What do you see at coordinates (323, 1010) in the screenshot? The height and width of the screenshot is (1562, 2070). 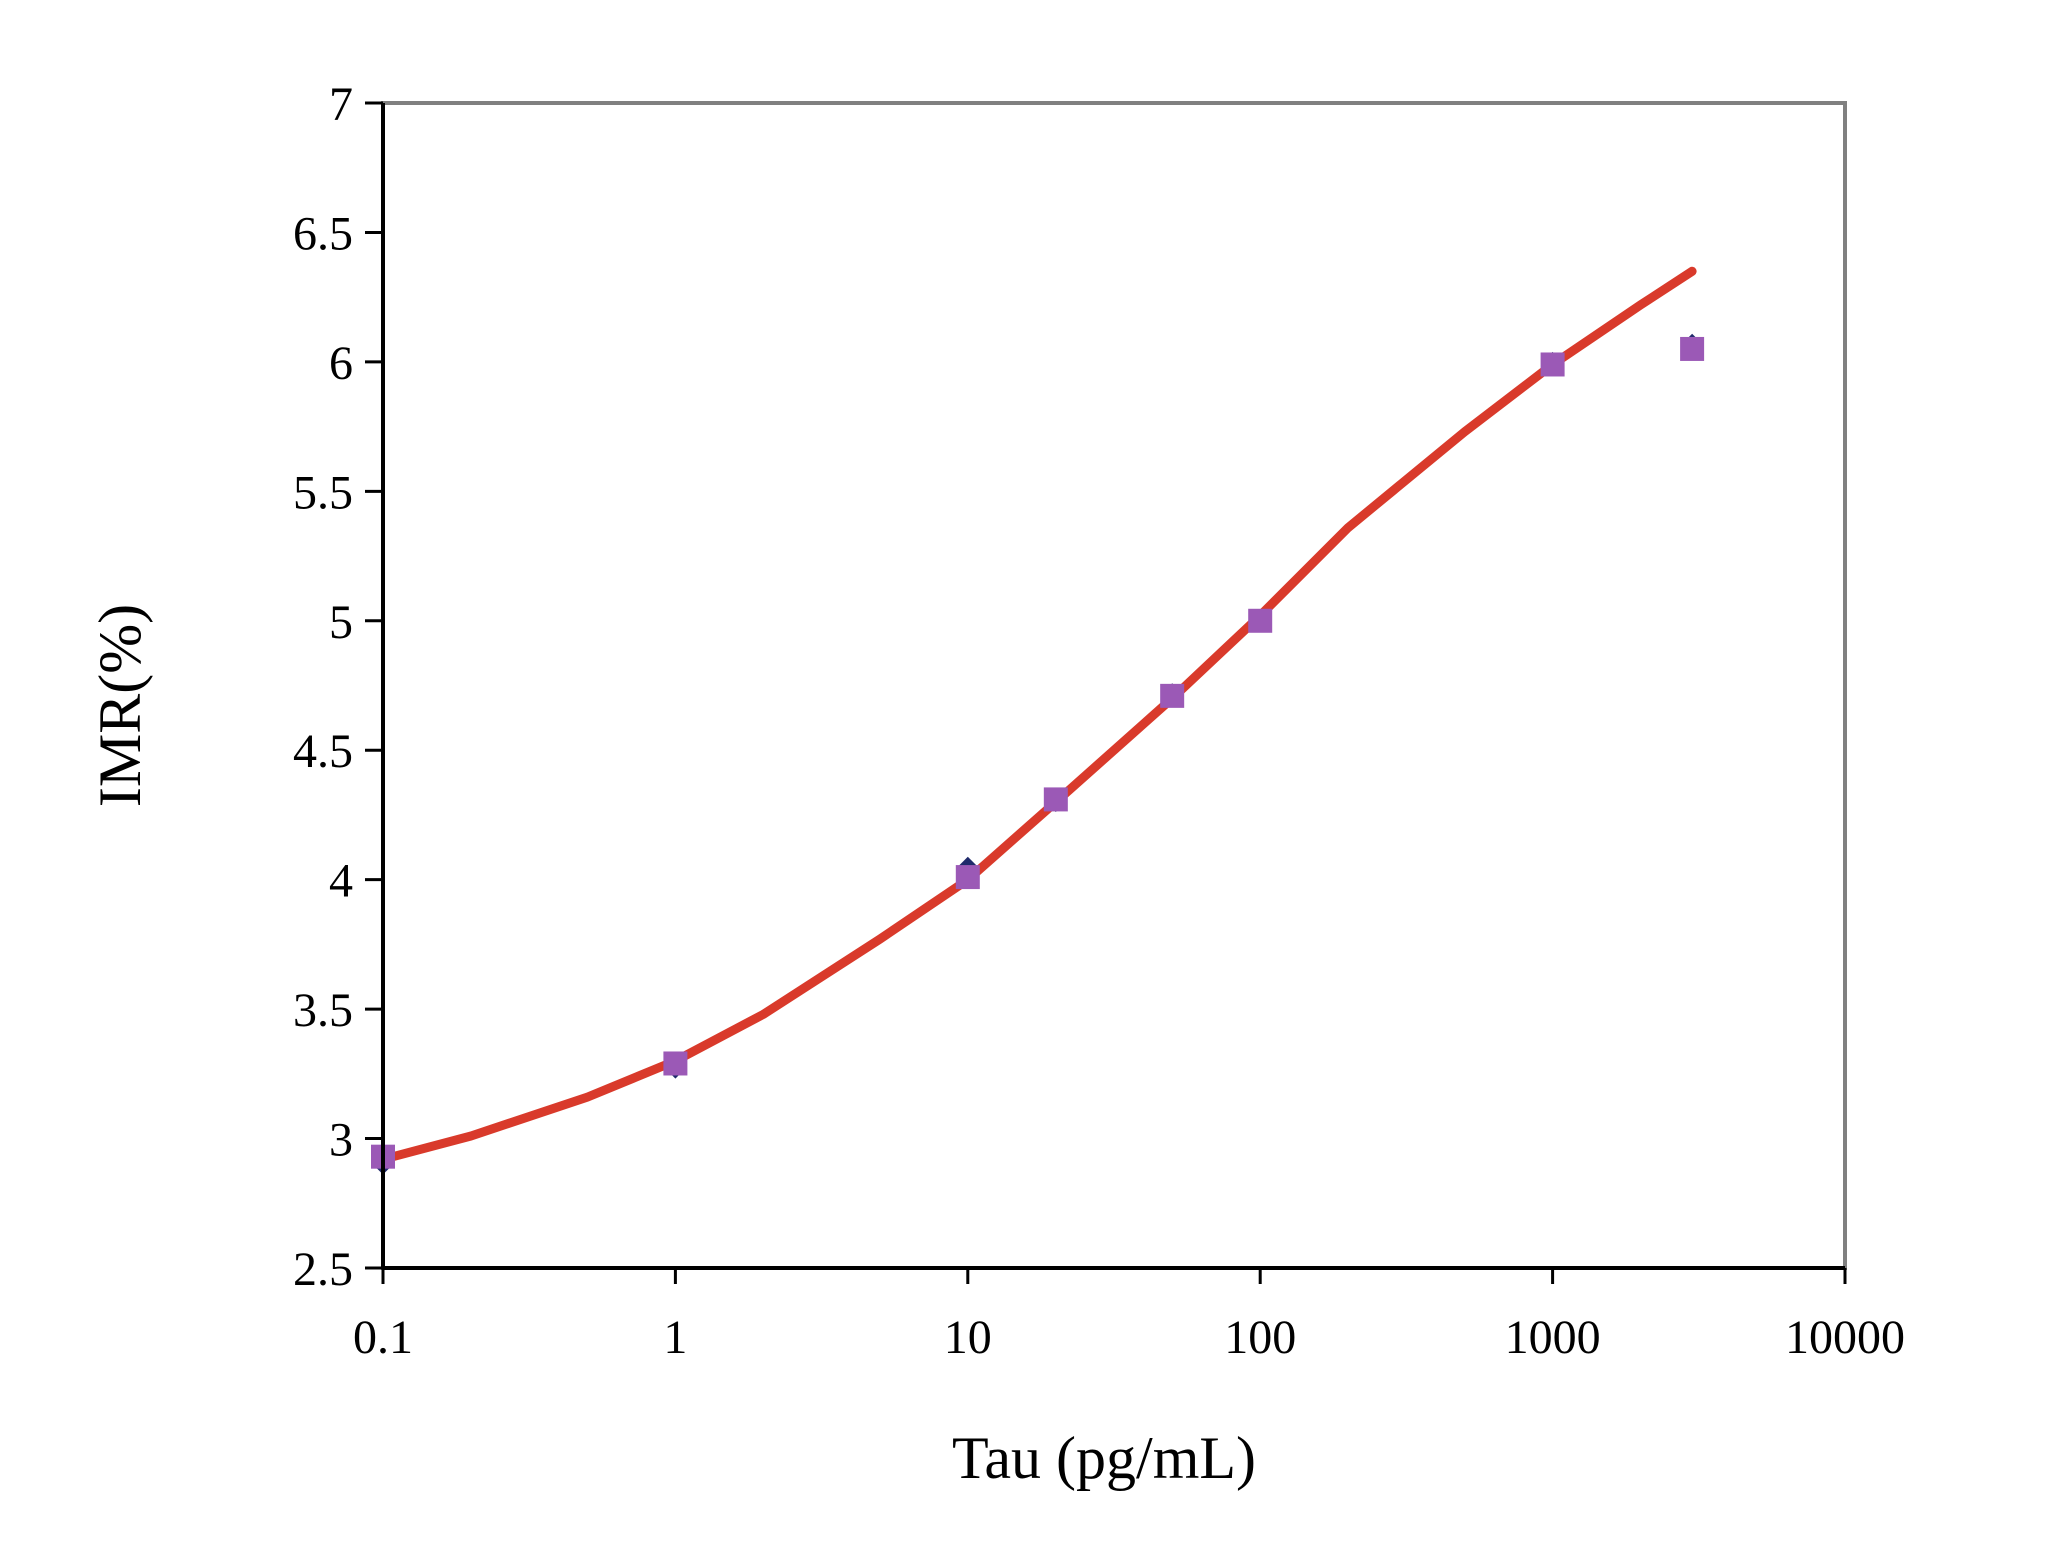 I see `y-tick-label: 3.5` at bounding box center [323, 1010].